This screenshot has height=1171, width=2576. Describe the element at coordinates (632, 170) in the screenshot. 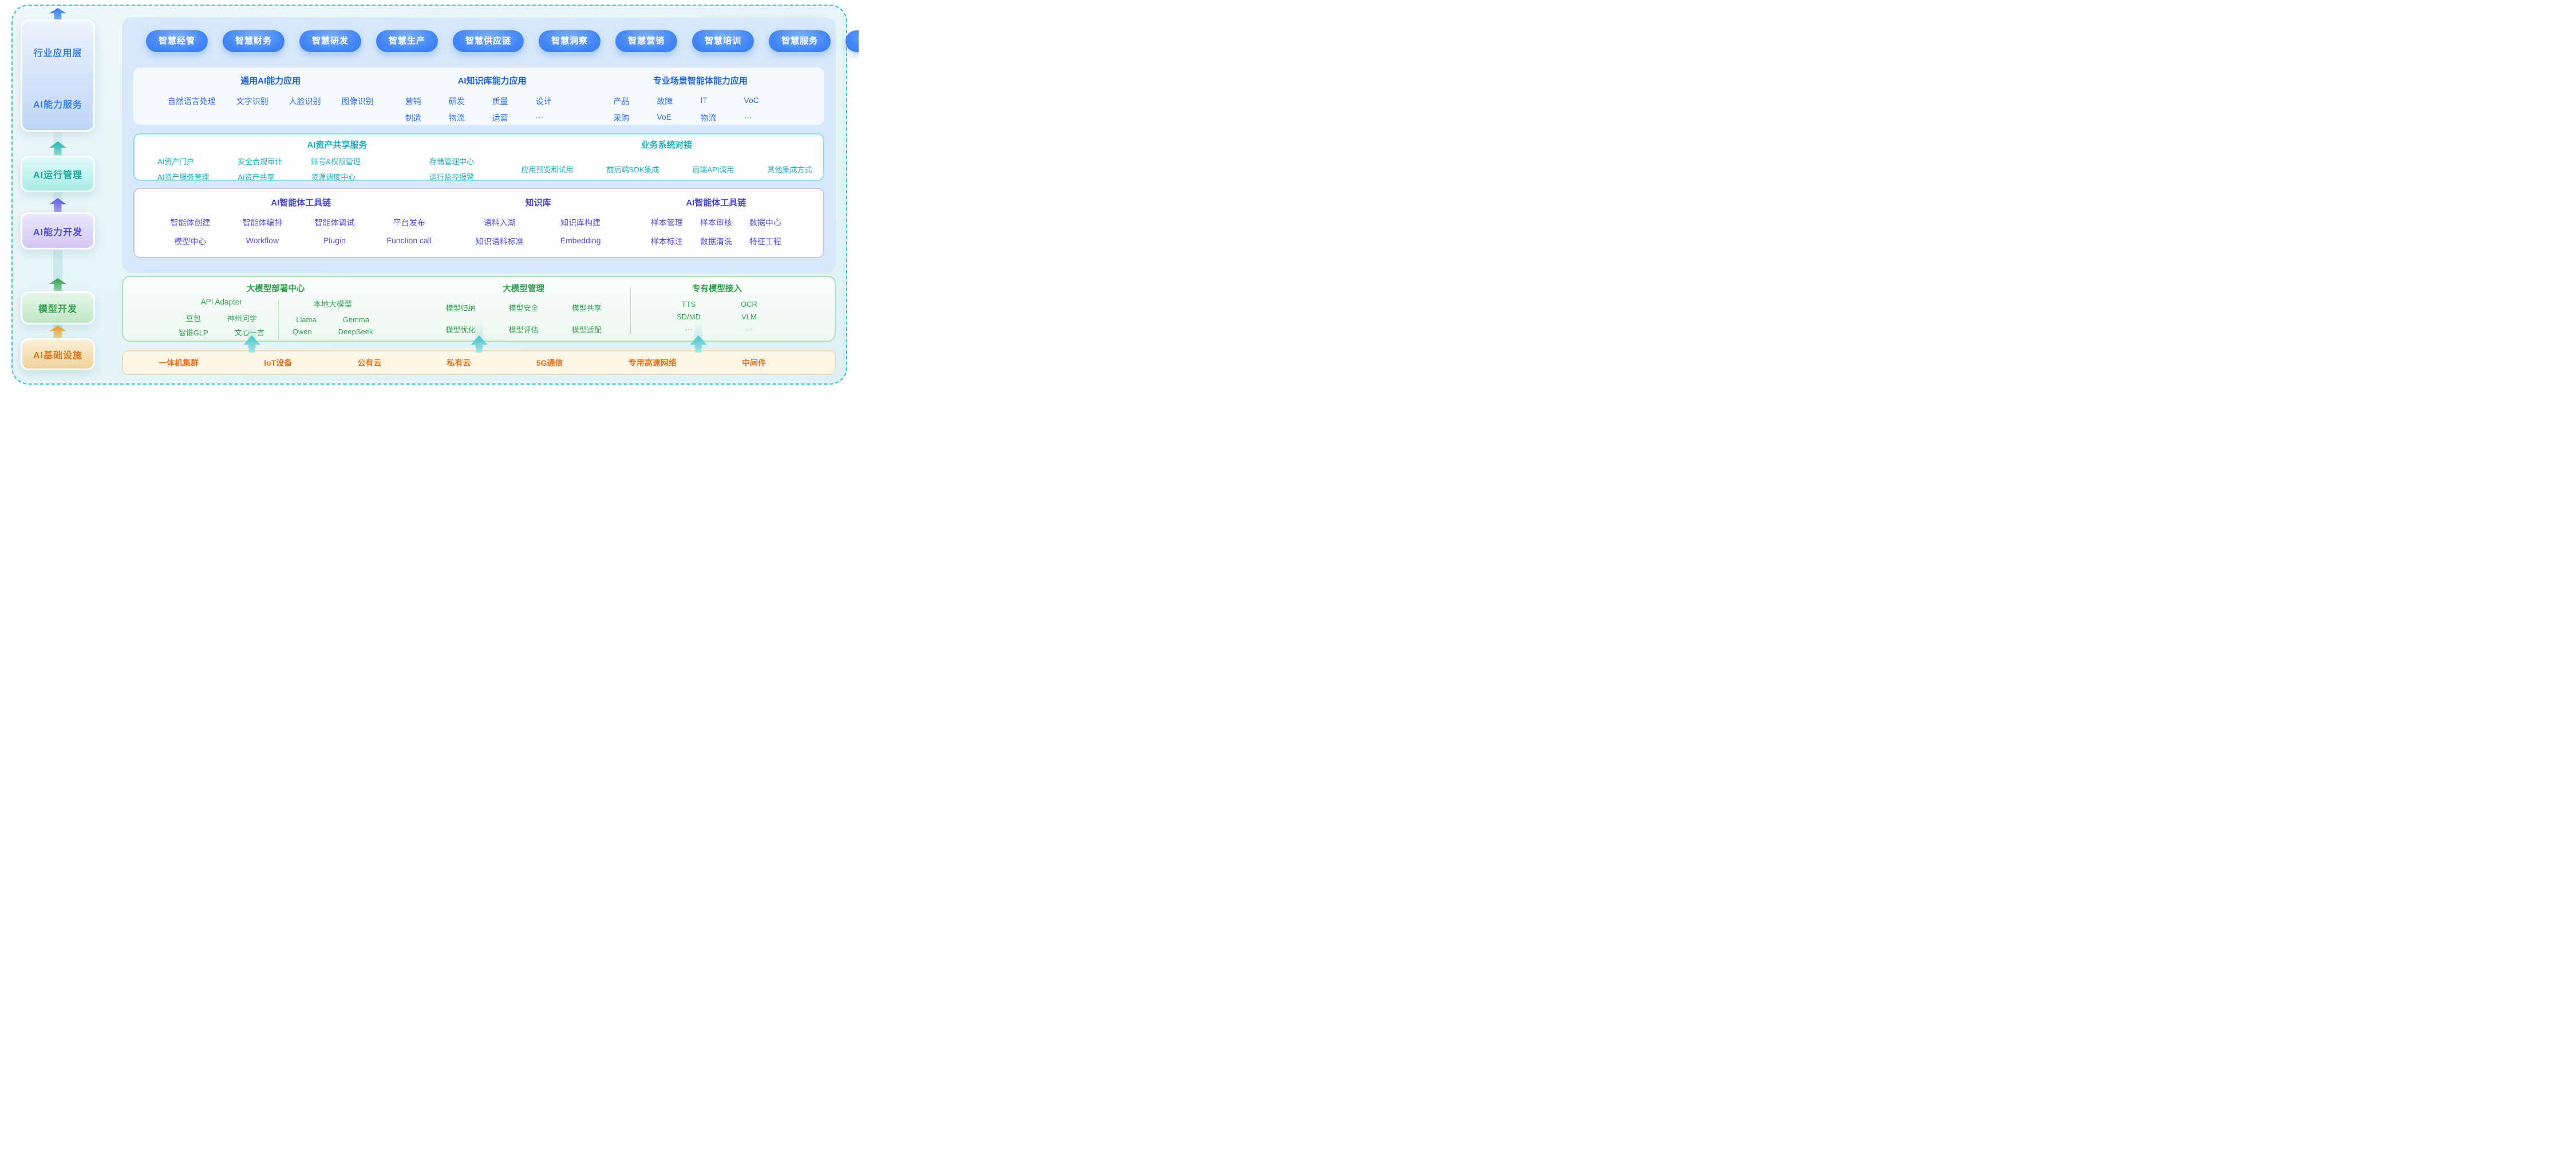

I see `integration-item: 前后端SDK集成` at that location.